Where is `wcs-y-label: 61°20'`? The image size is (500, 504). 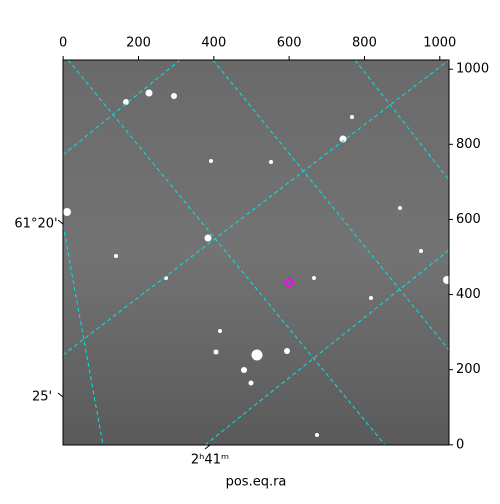 wcs-y-label: 61°20' is located at coordinates (35, 224).